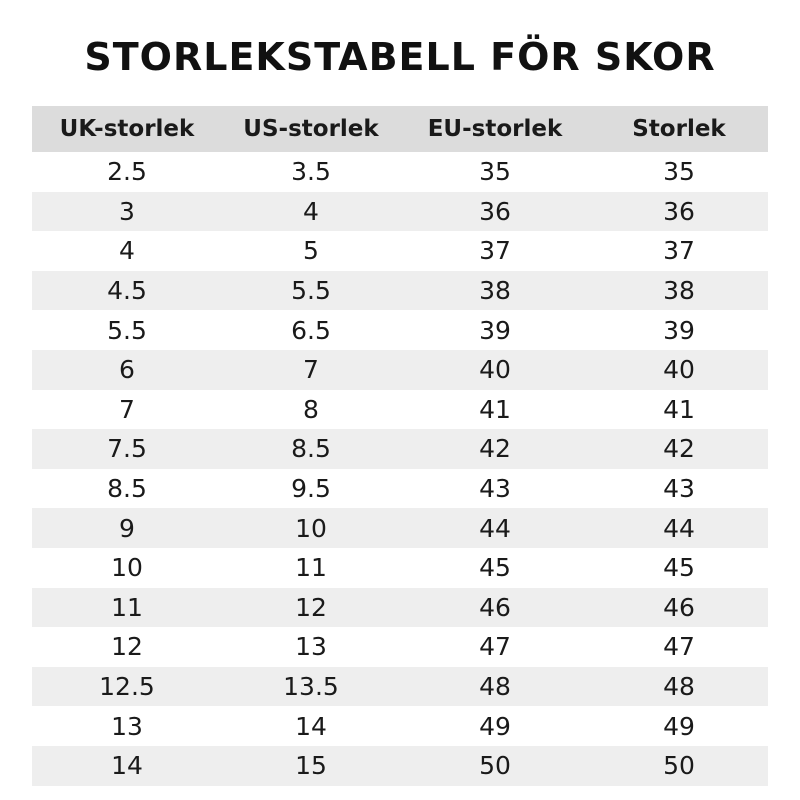 This screenshot has width=800, height=800. What do you see at coordinates (495, 765) in the screenshot?
I see `eu-size-cell: 50` at bounding box center [495, 765].